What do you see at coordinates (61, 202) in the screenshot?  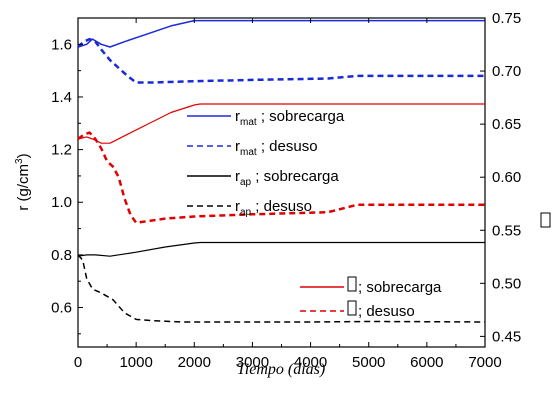 I see `y-left-tick-label: 1.0` at bounding box center [61, 202].